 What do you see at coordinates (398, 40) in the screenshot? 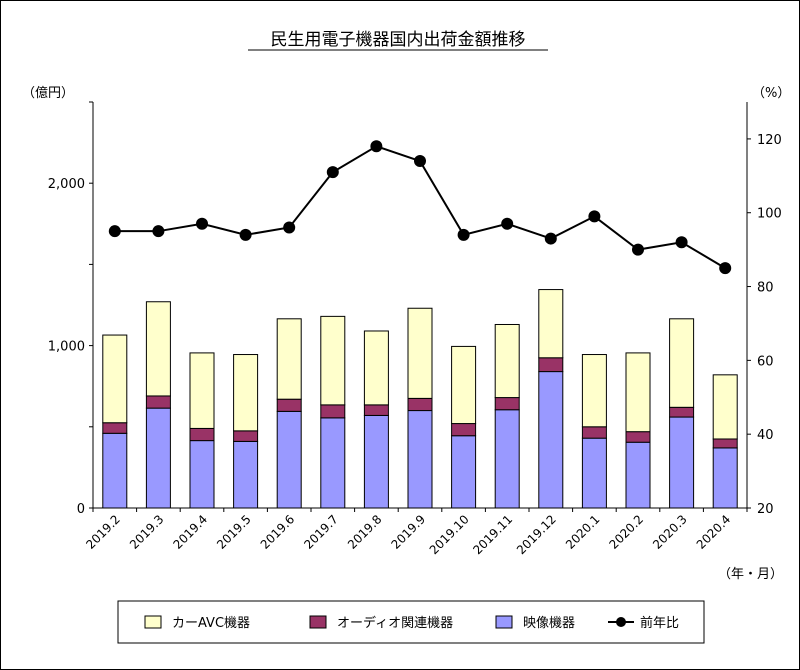
I see `chart-title: 民生用電子機器国内出荷金額推移` at bounding box center [398, 40].